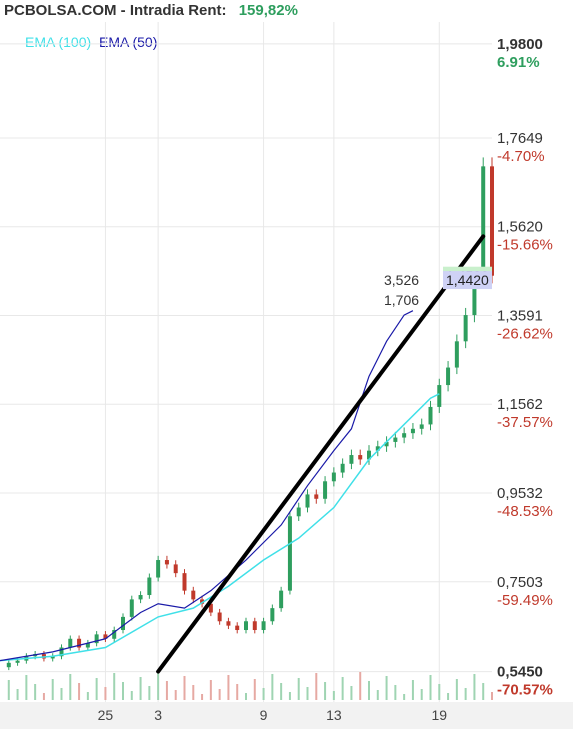 The height and width of the screenshot is (729, 573). What do you see at coordinates (60, 10) in the screenshot?
I see `site-name: PCBOLSA.COM` at bounding box center [60, 10].